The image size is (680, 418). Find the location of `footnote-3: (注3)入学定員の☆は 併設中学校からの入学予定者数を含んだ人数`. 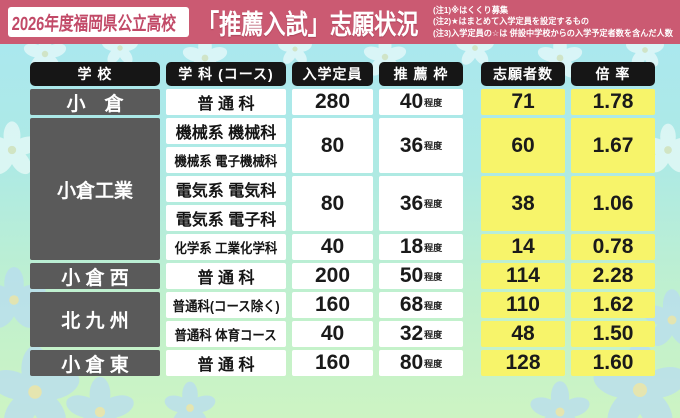

footnote-3: (注3)入学定員の☆は 併設中学校からの入学予定者数を含んだ人数 is located at coordinates (553, 32).